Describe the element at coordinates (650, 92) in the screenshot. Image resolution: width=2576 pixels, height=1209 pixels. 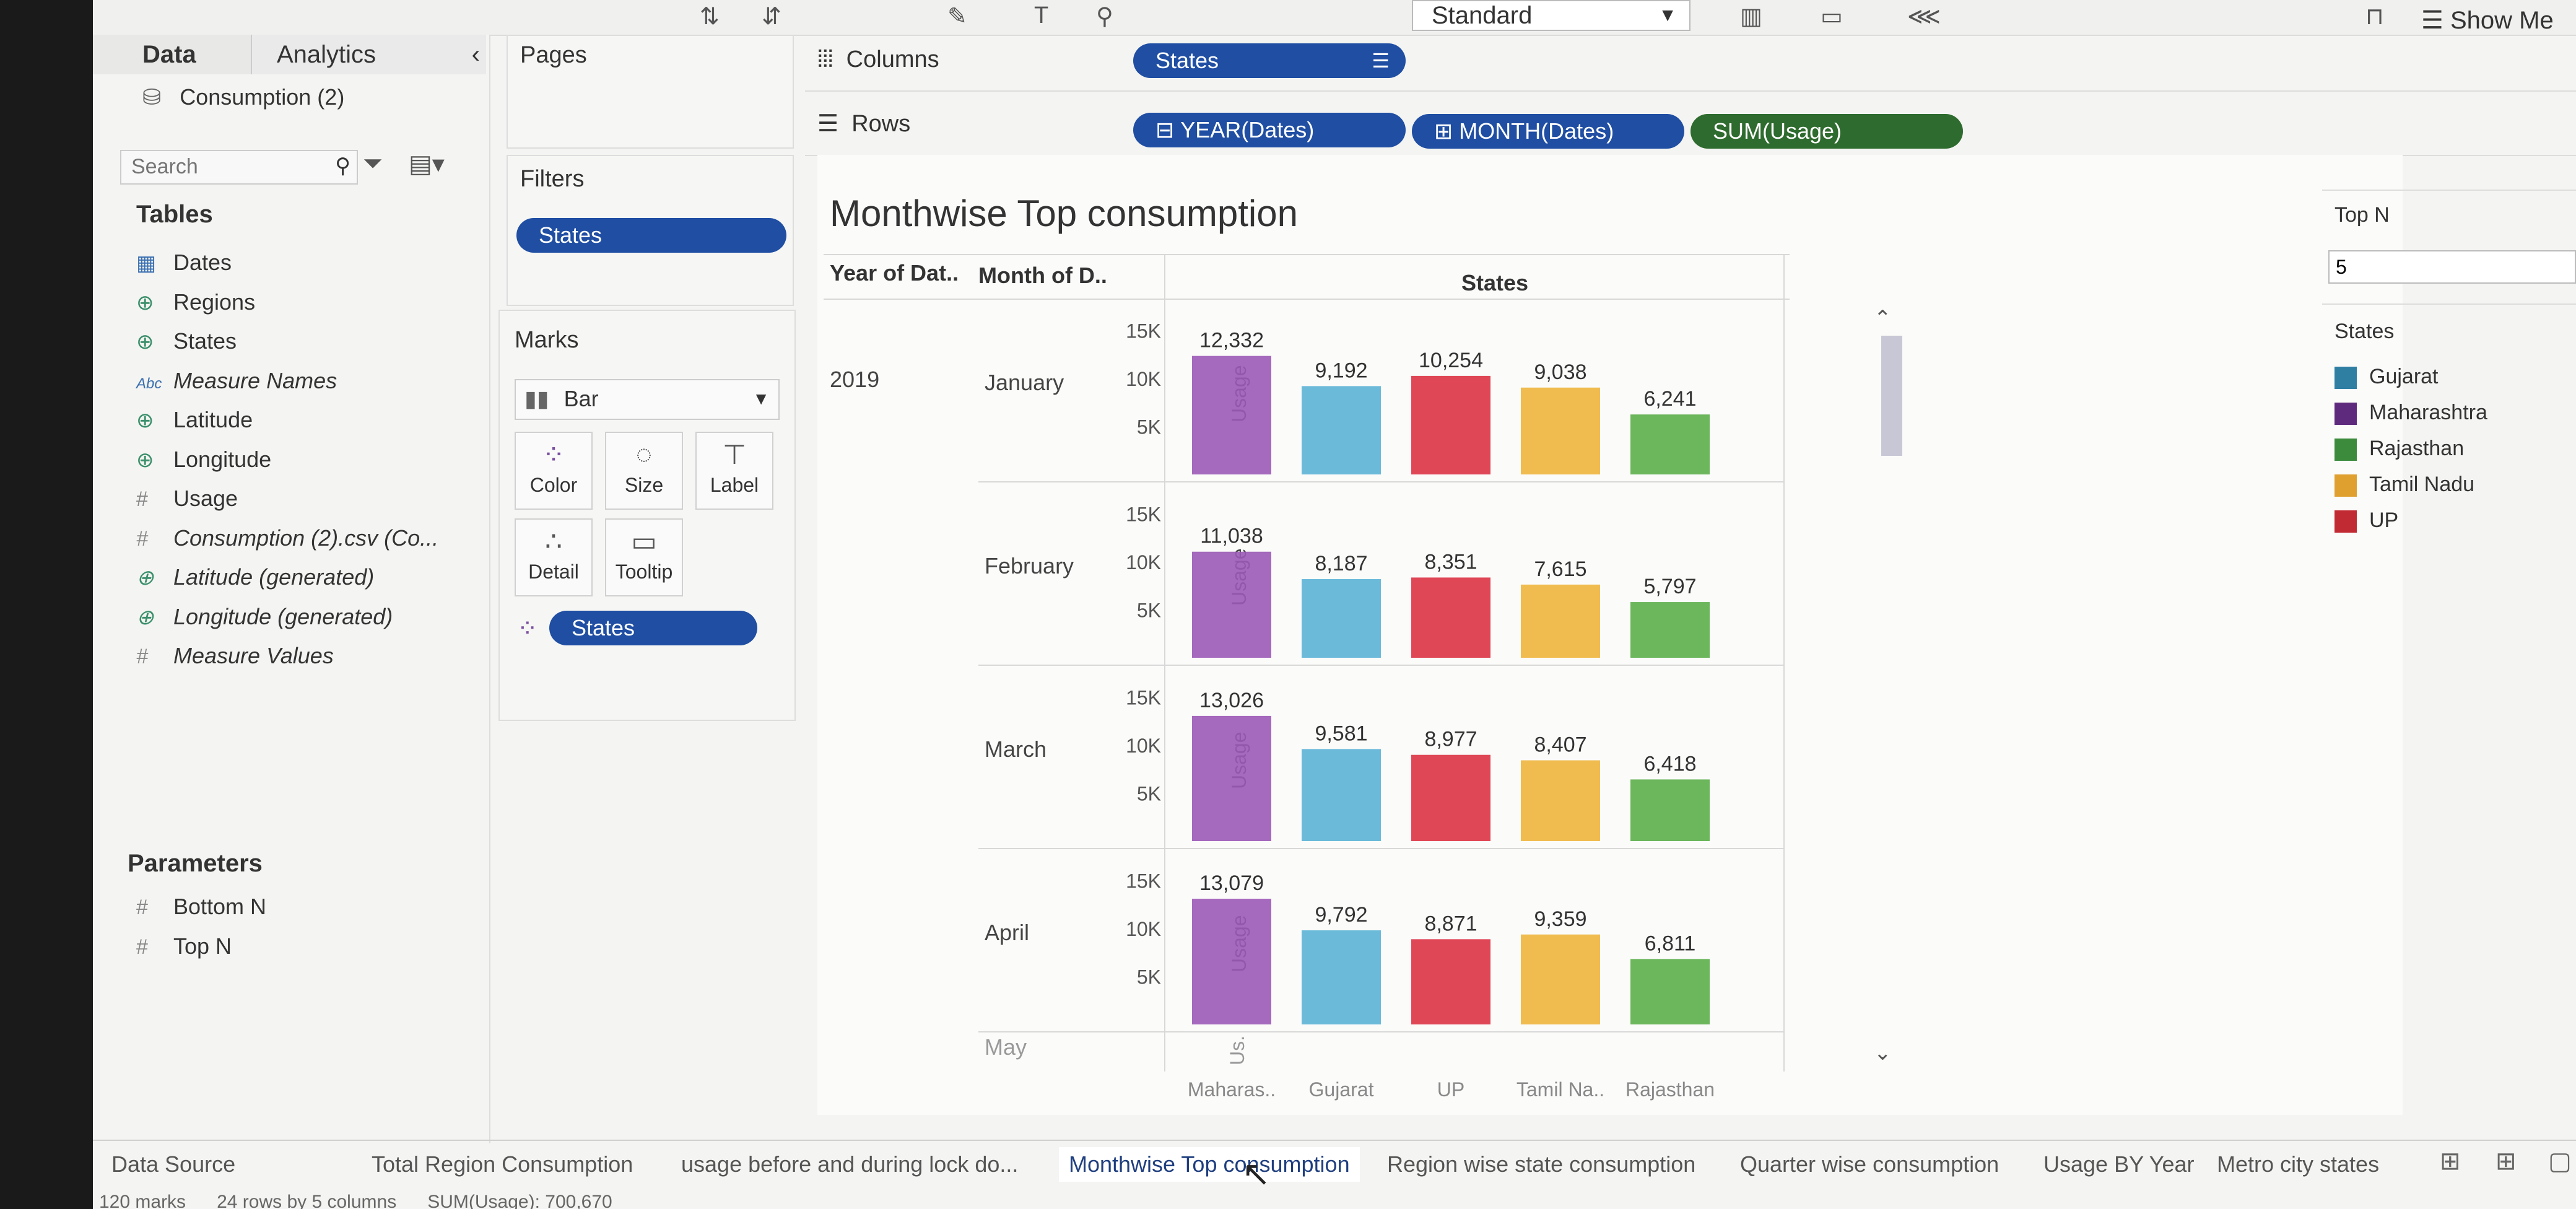
I see `pages-card: Pages` at that location.